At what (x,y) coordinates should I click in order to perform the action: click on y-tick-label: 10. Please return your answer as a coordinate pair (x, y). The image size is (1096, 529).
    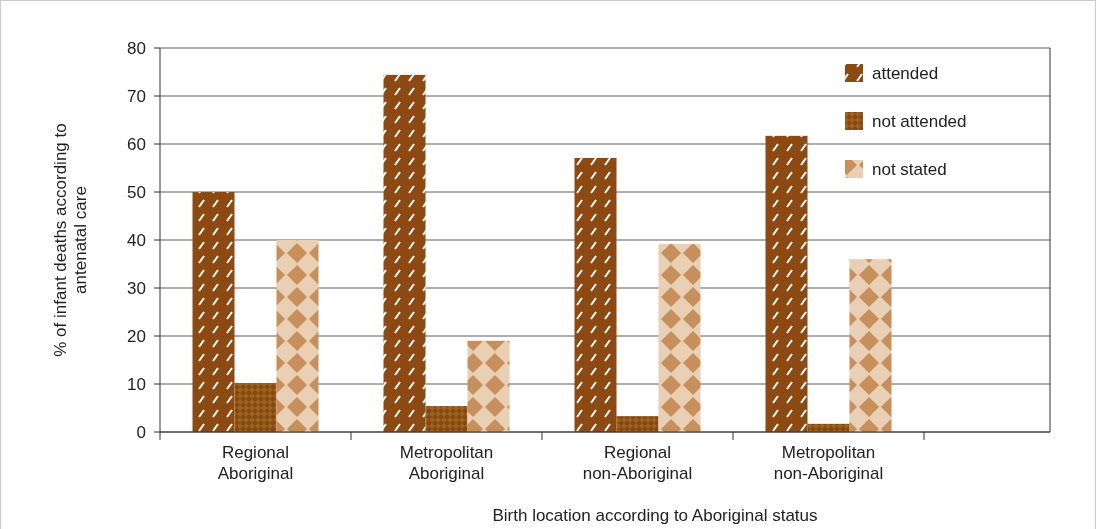
    Looking at the image, I should click on (136, 384).